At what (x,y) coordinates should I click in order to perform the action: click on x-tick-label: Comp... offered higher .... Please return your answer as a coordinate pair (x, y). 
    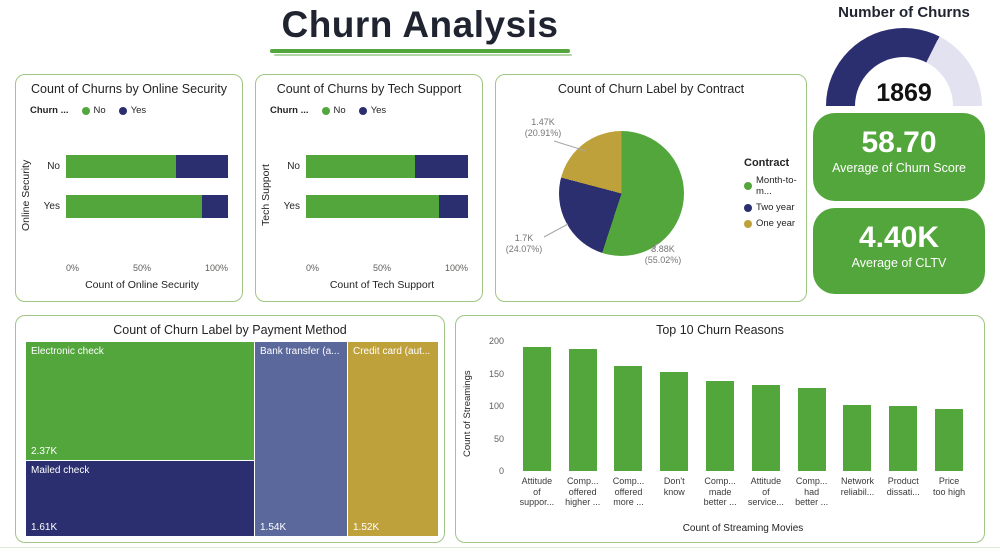
    Looking at the image, I should click on (583, 491).